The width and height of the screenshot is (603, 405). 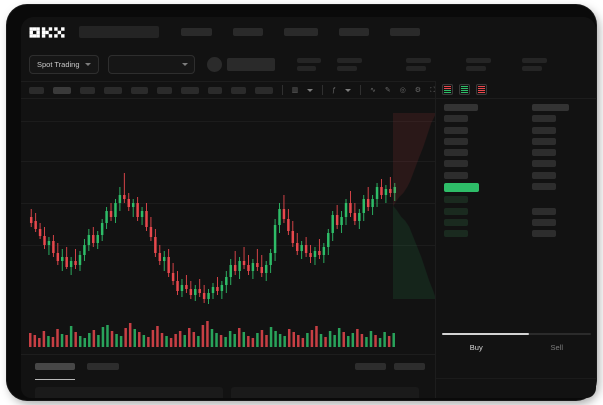 I want to click on header-nav, so click(x=300, y=32).